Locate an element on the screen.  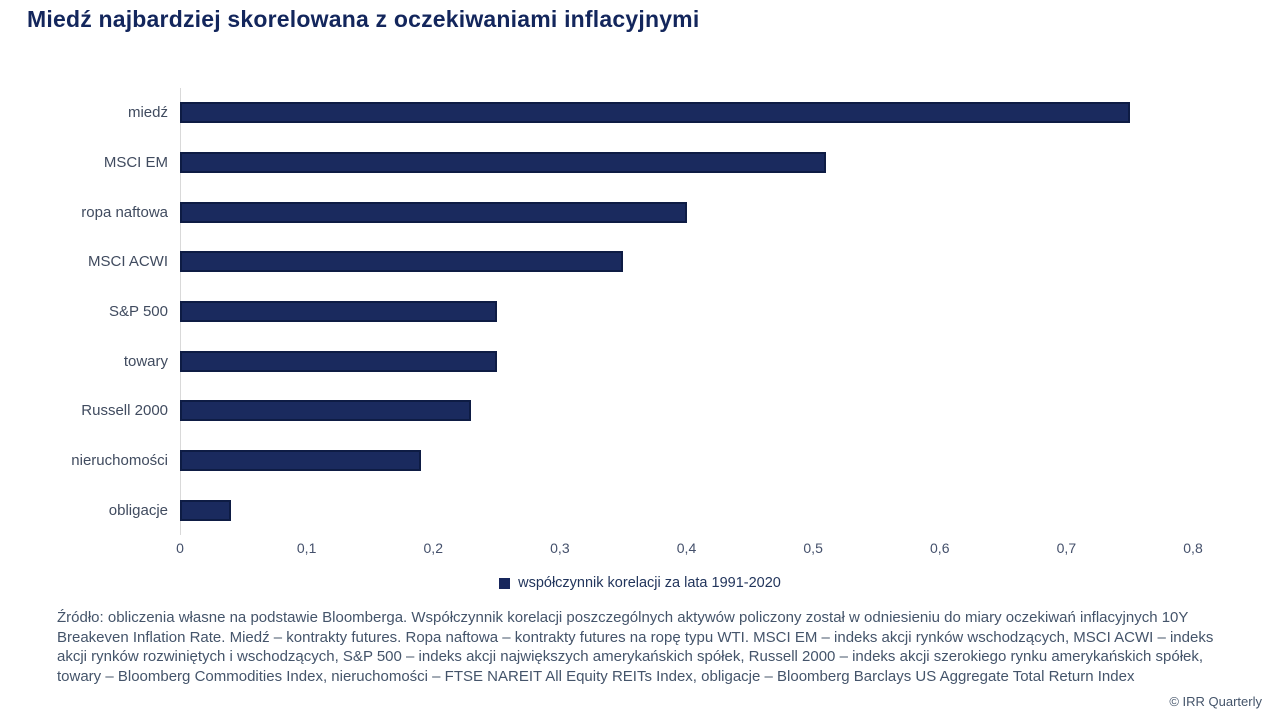
x-axis-tick-label: 0,5 is located at coordinates (813, 548).